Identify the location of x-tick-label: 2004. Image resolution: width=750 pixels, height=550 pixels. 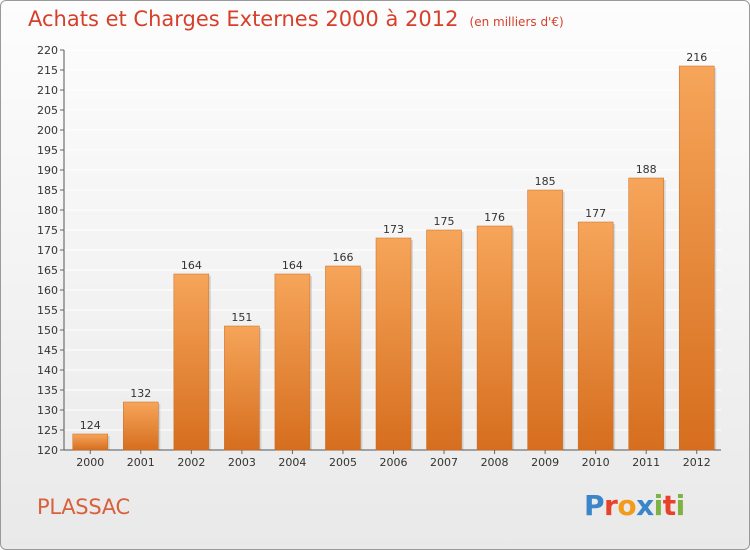
(292, 462).